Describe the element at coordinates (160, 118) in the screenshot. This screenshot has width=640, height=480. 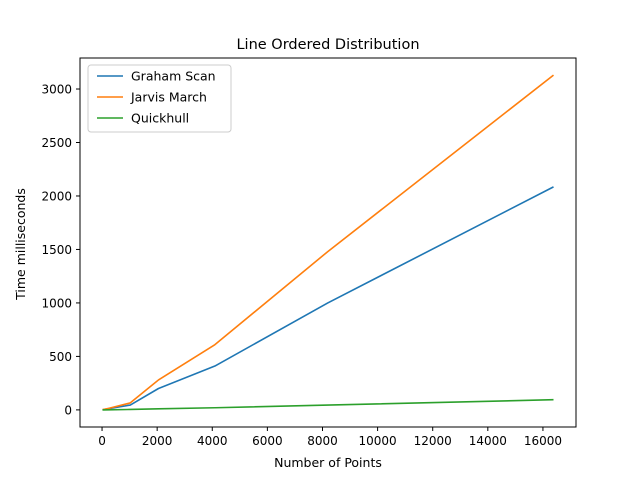
I see `legend-label-2: Quickhull` at that location.